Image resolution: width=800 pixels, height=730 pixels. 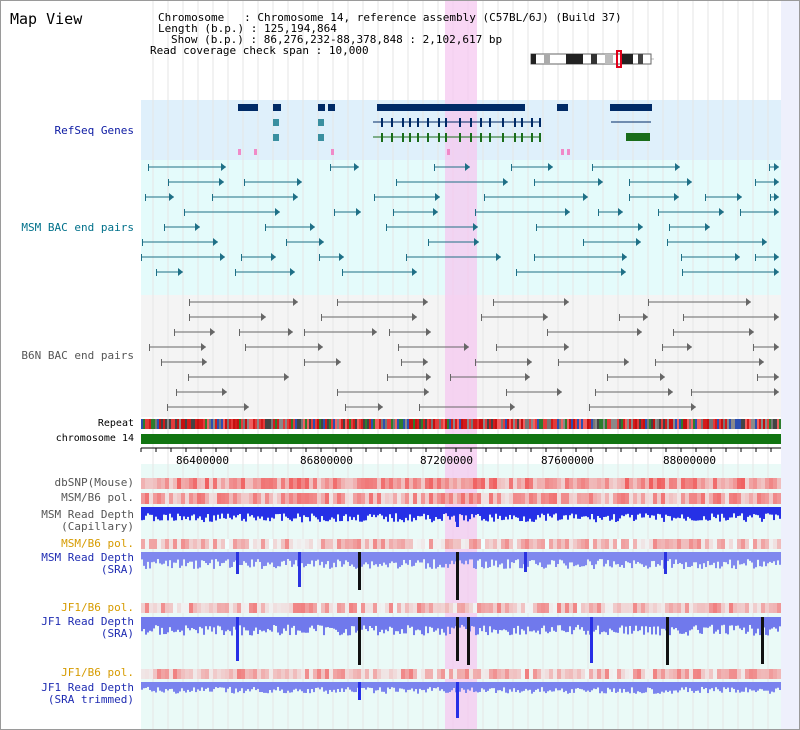 I want to click on msm-b6-pol-label: MSM/B6 pol., so click(x=97, y=497).